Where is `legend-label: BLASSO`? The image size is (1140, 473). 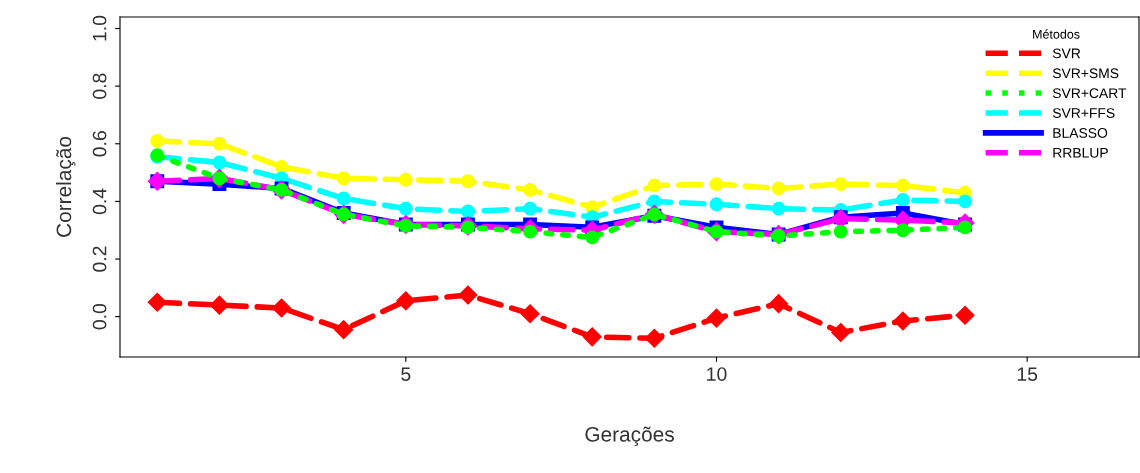 legend-label: BLASSO is located at coordinates (1080, 133).